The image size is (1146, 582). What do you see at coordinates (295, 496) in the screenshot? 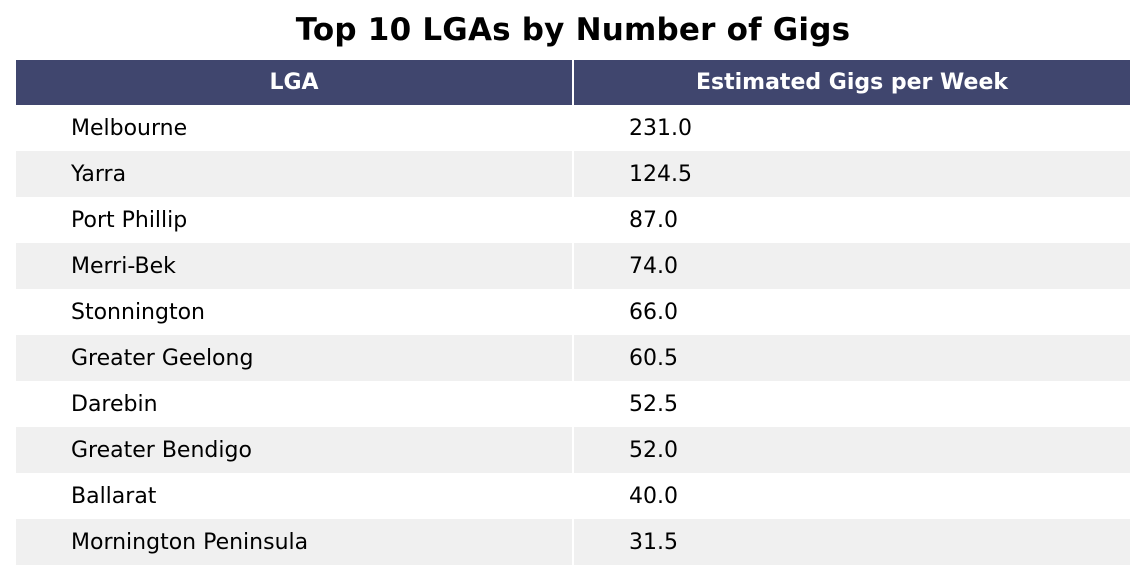
I see `lga-cell: Ballarat` at bounding box center [295, 496].